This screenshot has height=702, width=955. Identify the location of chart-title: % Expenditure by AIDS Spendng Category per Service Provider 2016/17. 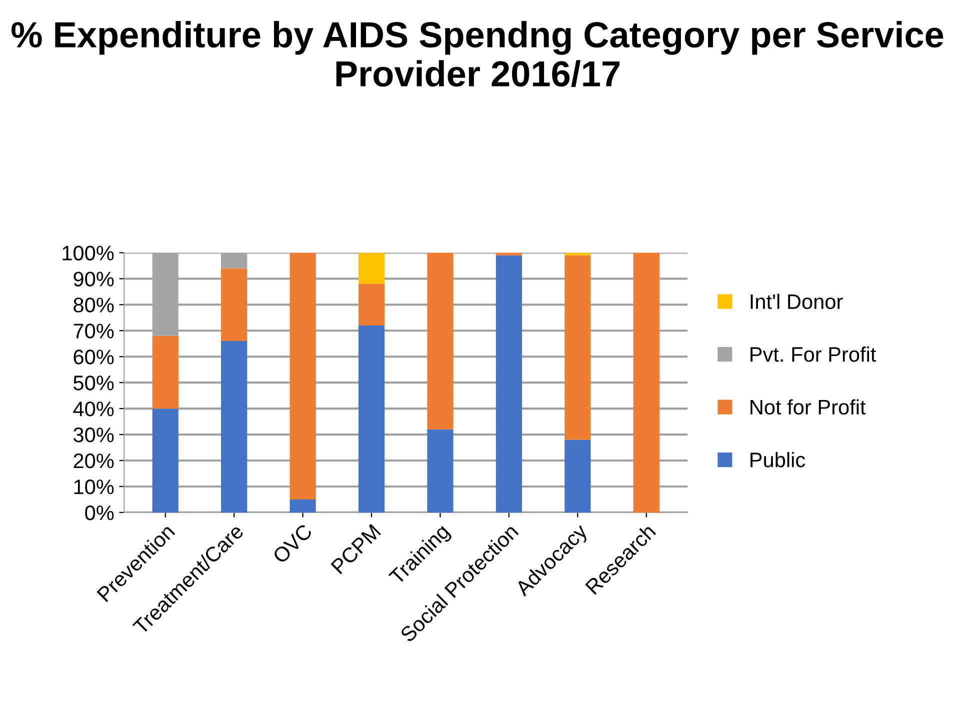
(478, 54).